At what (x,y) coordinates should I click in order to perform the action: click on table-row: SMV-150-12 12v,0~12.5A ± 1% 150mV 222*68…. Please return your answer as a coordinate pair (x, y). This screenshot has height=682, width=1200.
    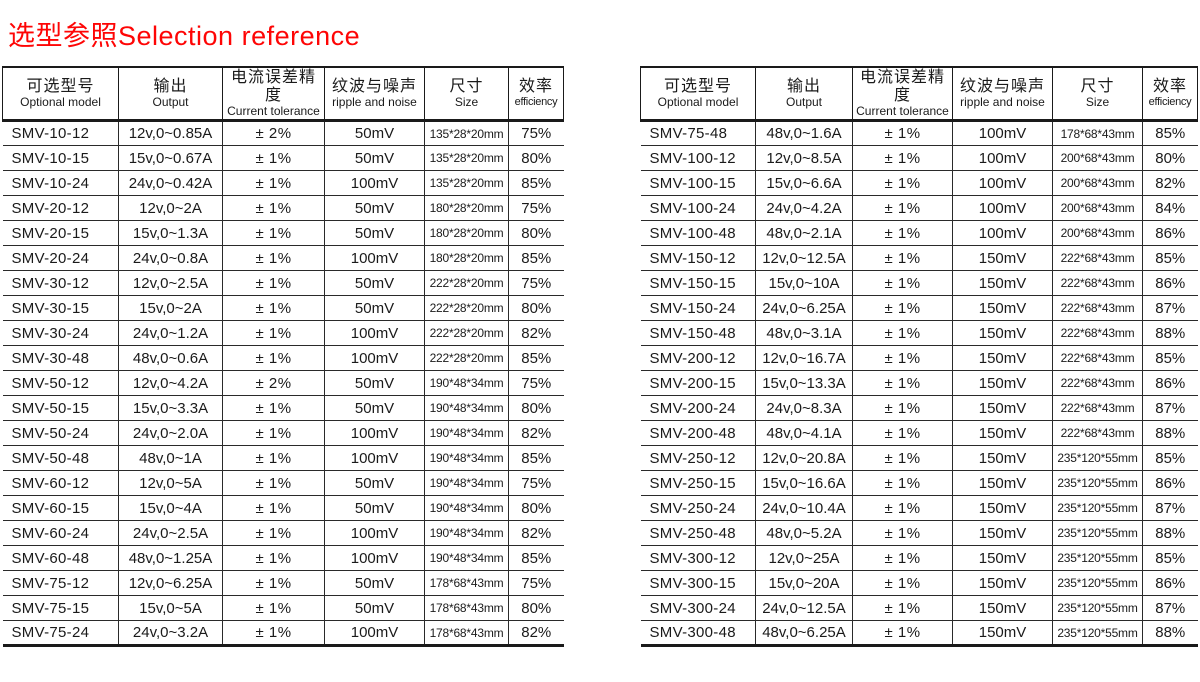
    Looking at the image, I should click on (919, 258).